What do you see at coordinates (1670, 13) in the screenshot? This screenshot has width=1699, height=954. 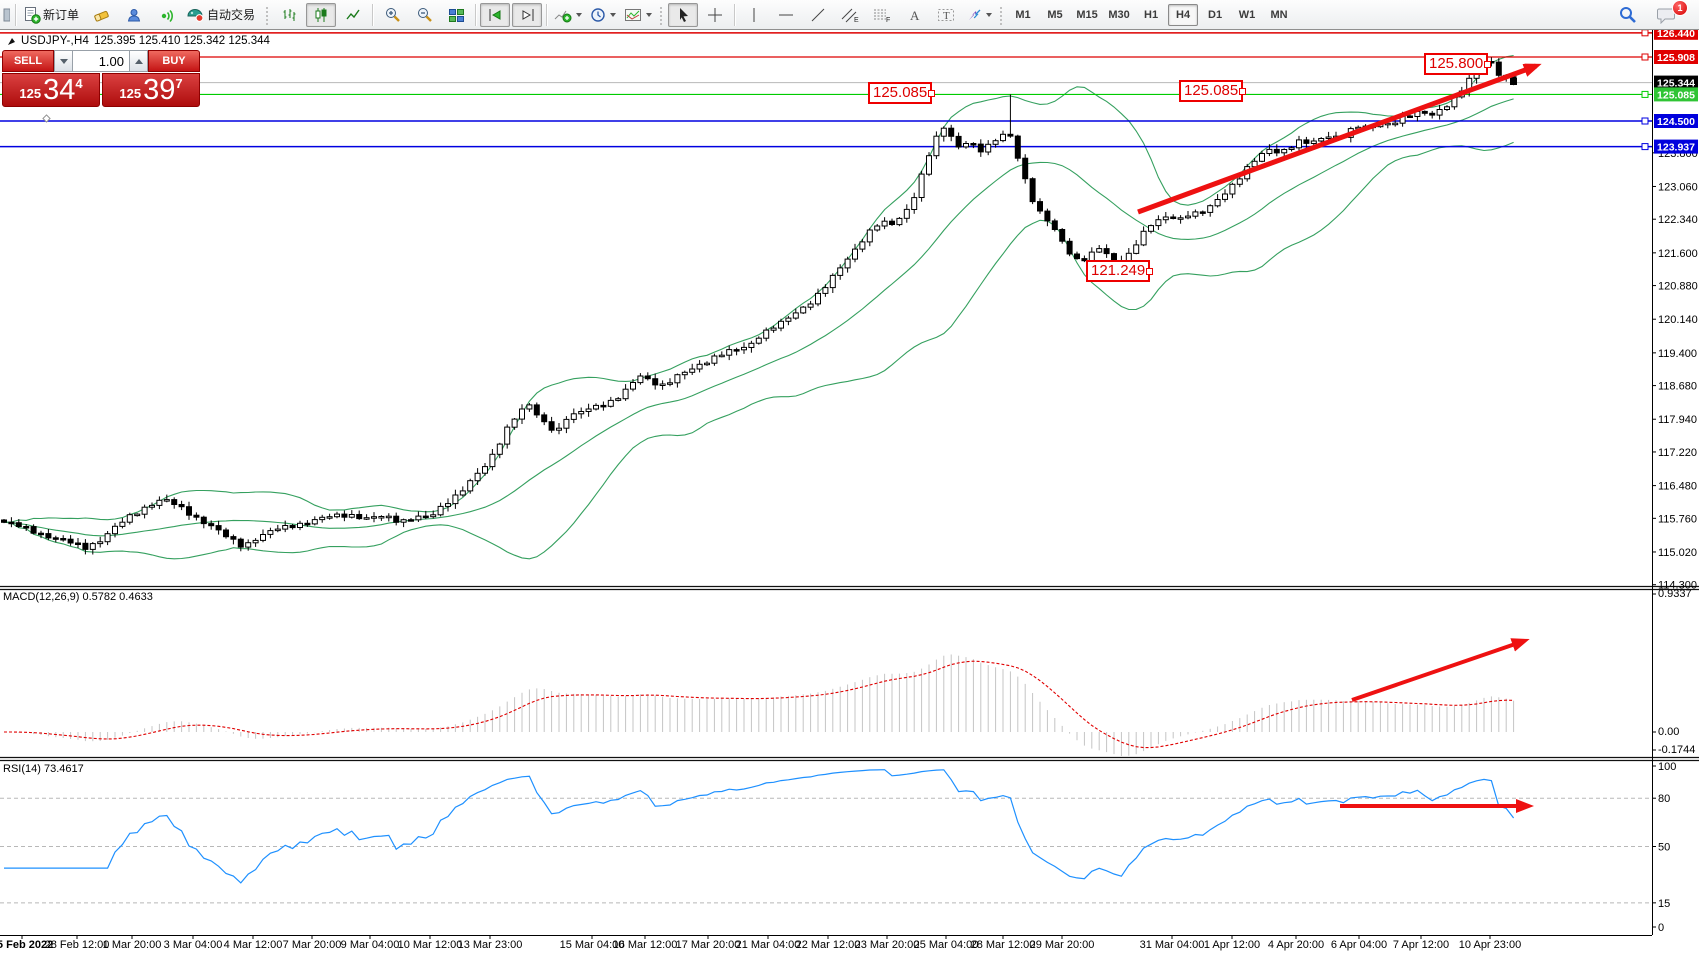 I see `notifications-button: 1` at bounding box center [1670, 13].